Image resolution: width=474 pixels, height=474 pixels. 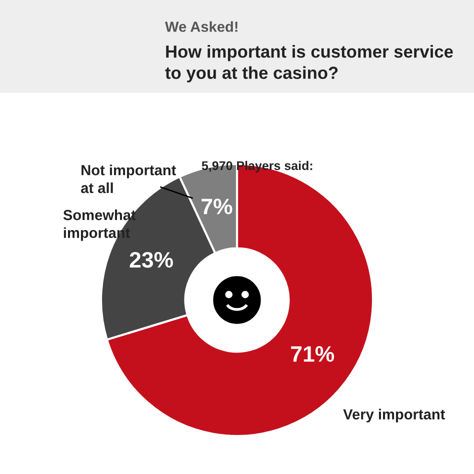 I want to click on data-label: 71%, so click(x=312, y=354).